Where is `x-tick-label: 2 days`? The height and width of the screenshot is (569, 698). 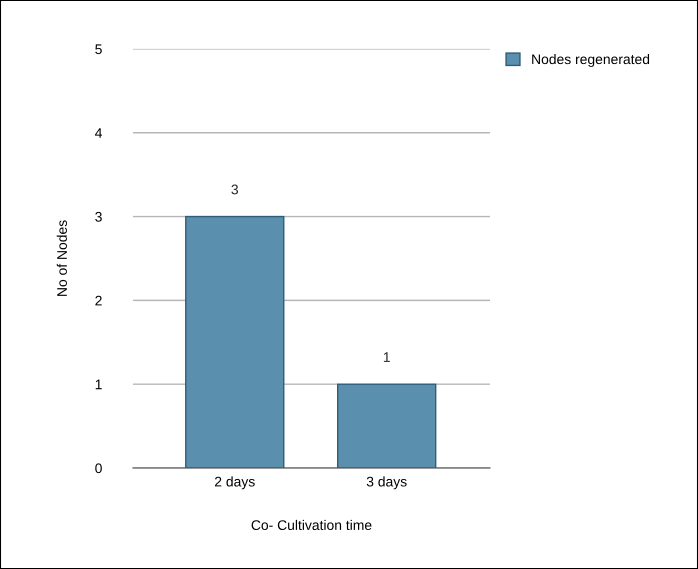
x-tick-label: 2 days is located at coordinates (235, 483).